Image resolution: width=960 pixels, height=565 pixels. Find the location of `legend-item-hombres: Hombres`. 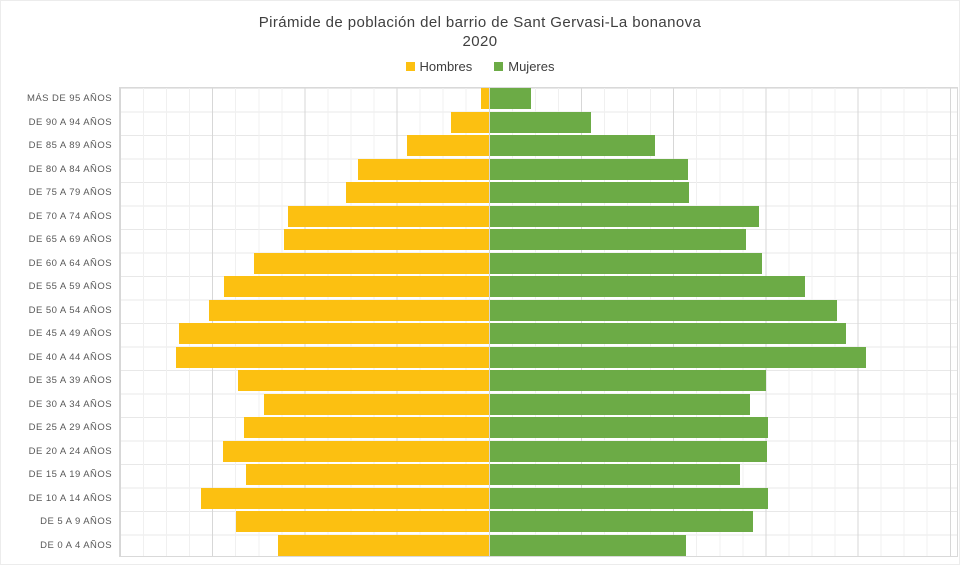

legend-item-hombres: Hombres is located at coordinates (439, 66).